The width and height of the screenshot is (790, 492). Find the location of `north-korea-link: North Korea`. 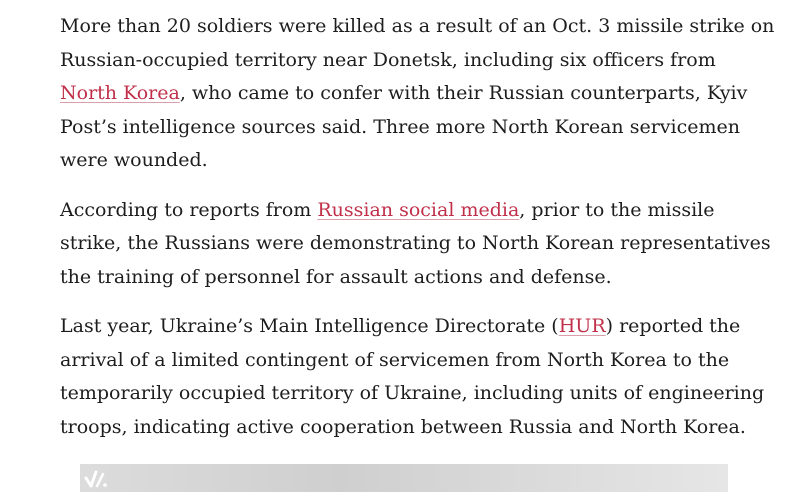

north-korea-link: North Korea is located at coordinates (120, 93).